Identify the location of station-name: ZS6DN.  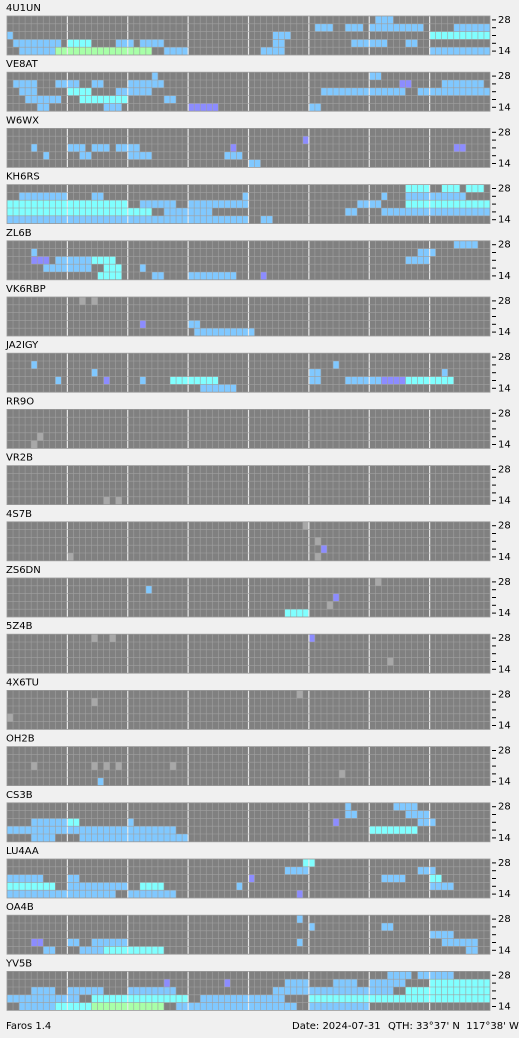
(23, 570).